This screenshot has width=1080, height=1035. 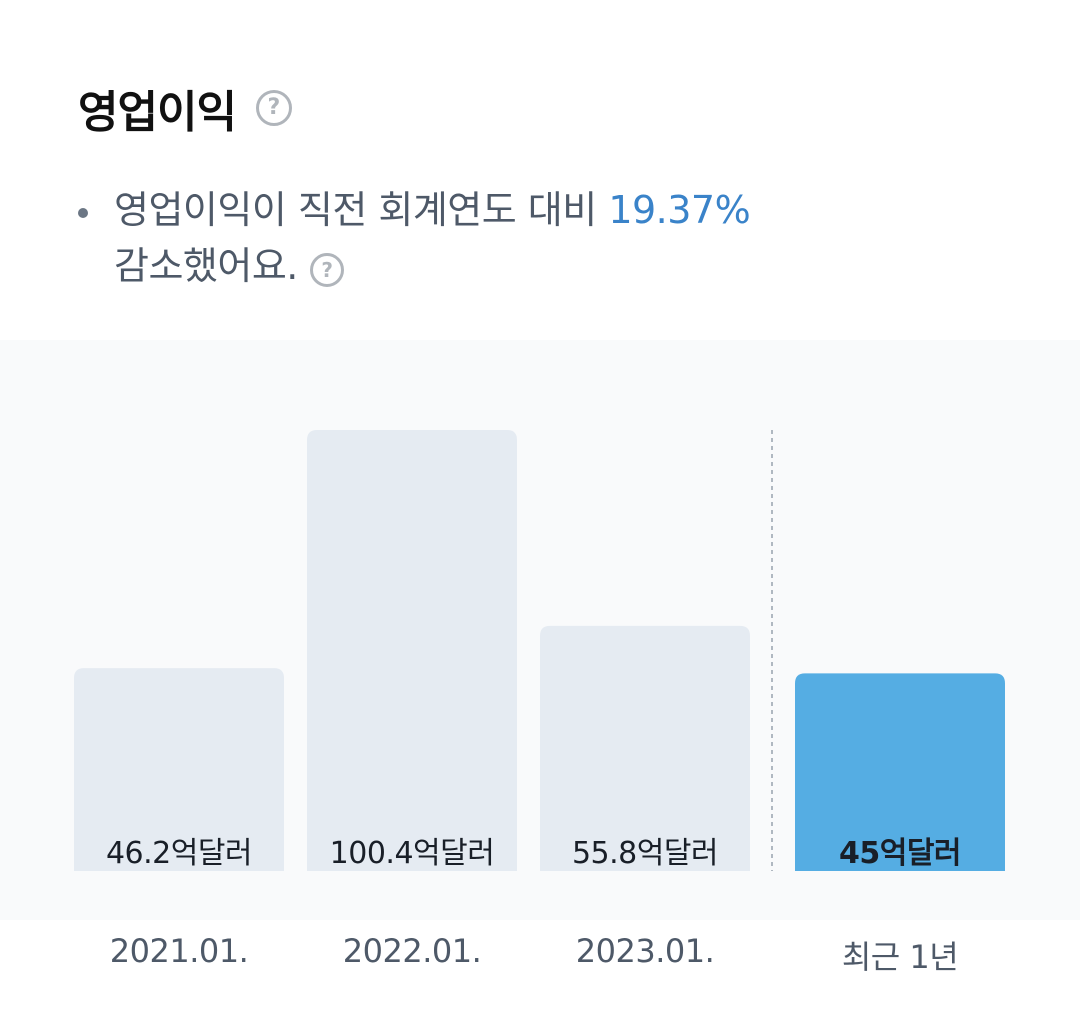 I want to click on bar-value-label: 46.2억달러, so click(x=179, y=853).